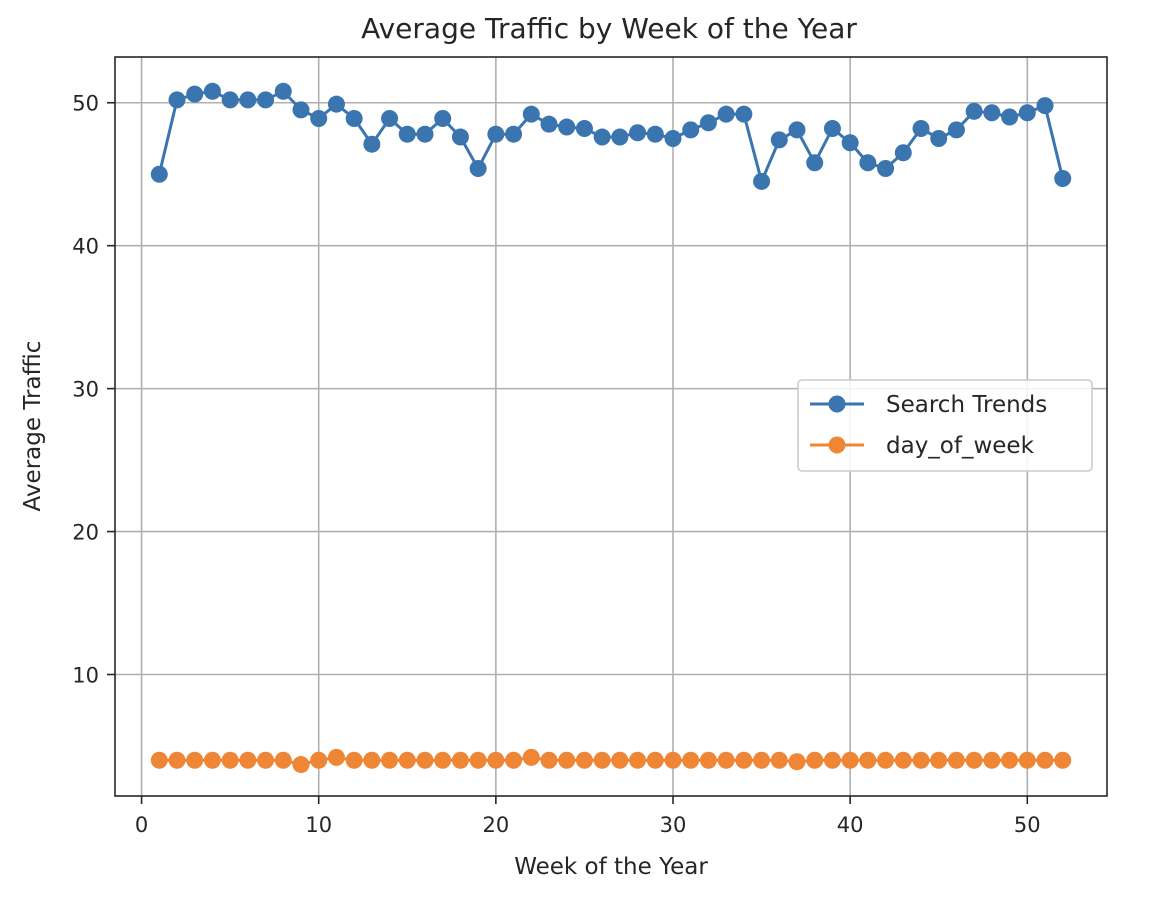  I want to click on legend-label: Search Trends, so click(966, 405).